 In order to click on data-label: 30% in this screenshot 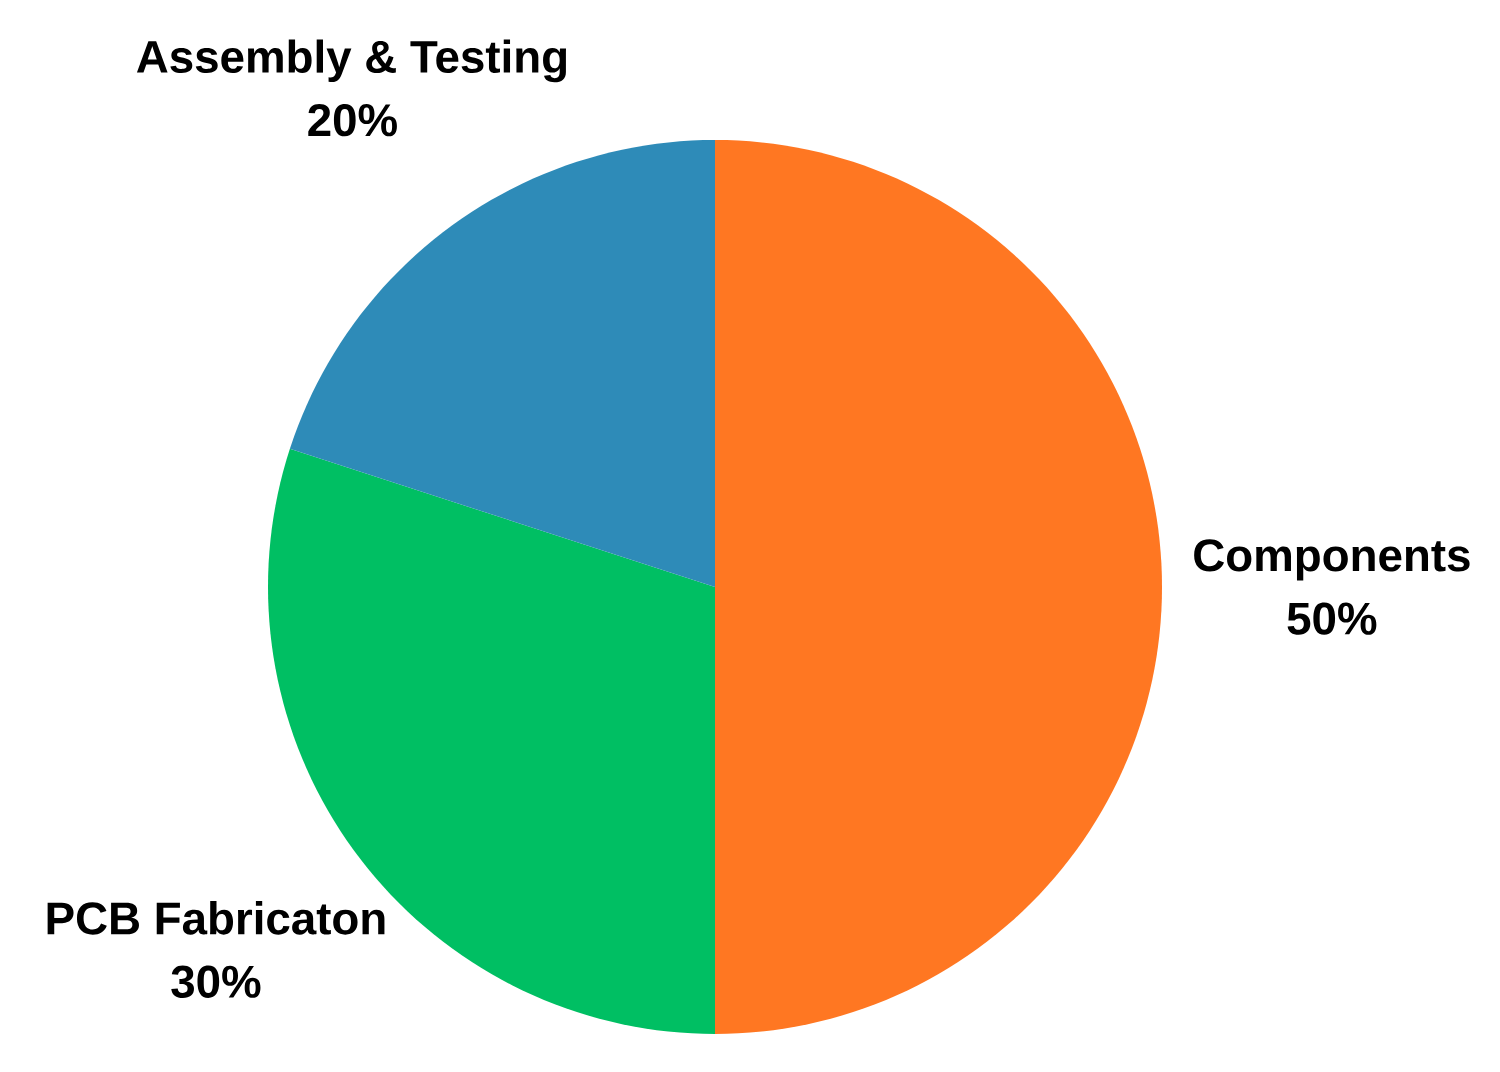, I will do `click(216, 981)`.